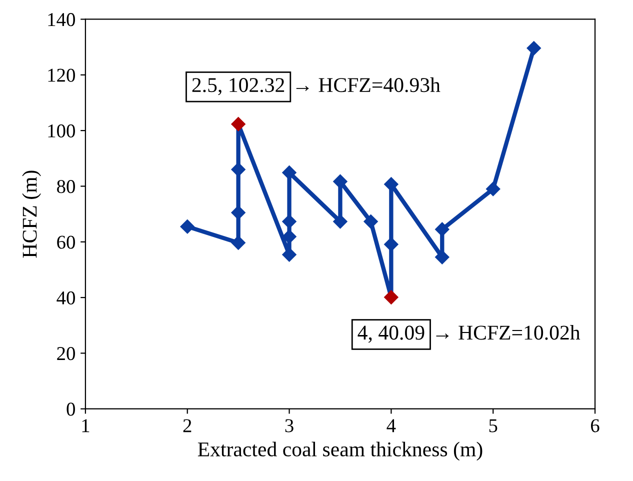 The height and width of the screenshot is (481, 633). I want to click on annotation: 4, 40.09, so click(391, 334).